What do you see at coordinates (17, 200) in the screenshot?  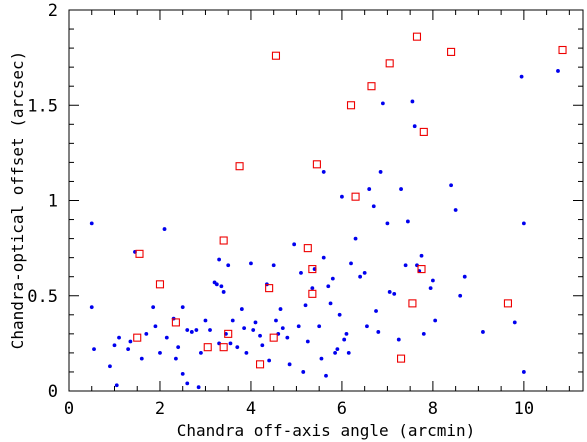 I see `y-axis-label: Chandra-optical offset (arcsec)` at bounding box center [17, 200].